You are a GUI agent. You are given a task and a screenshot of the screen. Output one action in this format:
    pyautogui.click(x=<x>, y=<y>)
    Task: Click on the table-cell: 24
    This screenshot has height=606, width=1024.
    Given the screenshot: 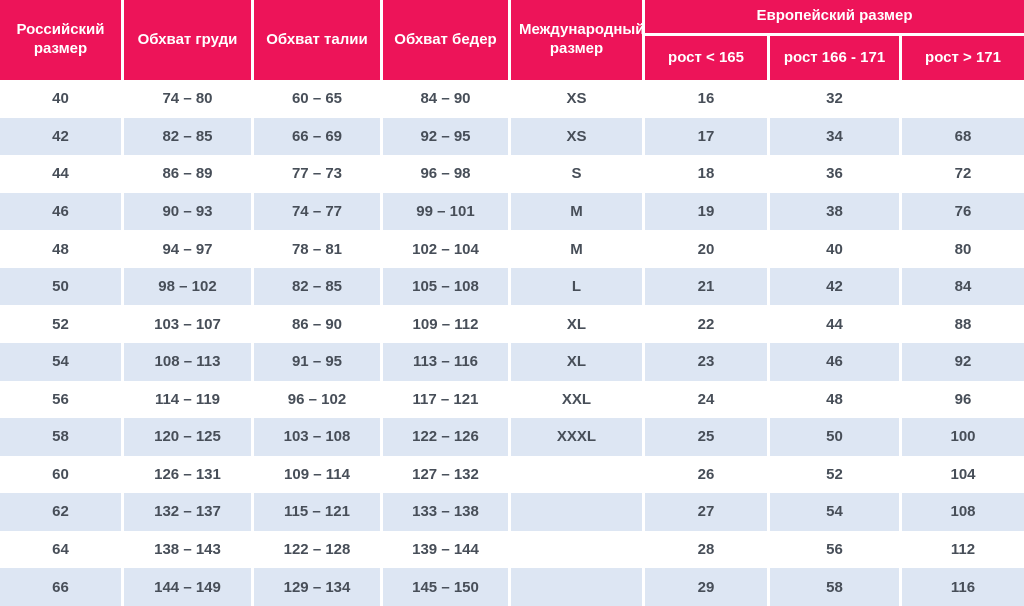 What is the action you would take?
    pyautogui.click(x=706, y=399)
    